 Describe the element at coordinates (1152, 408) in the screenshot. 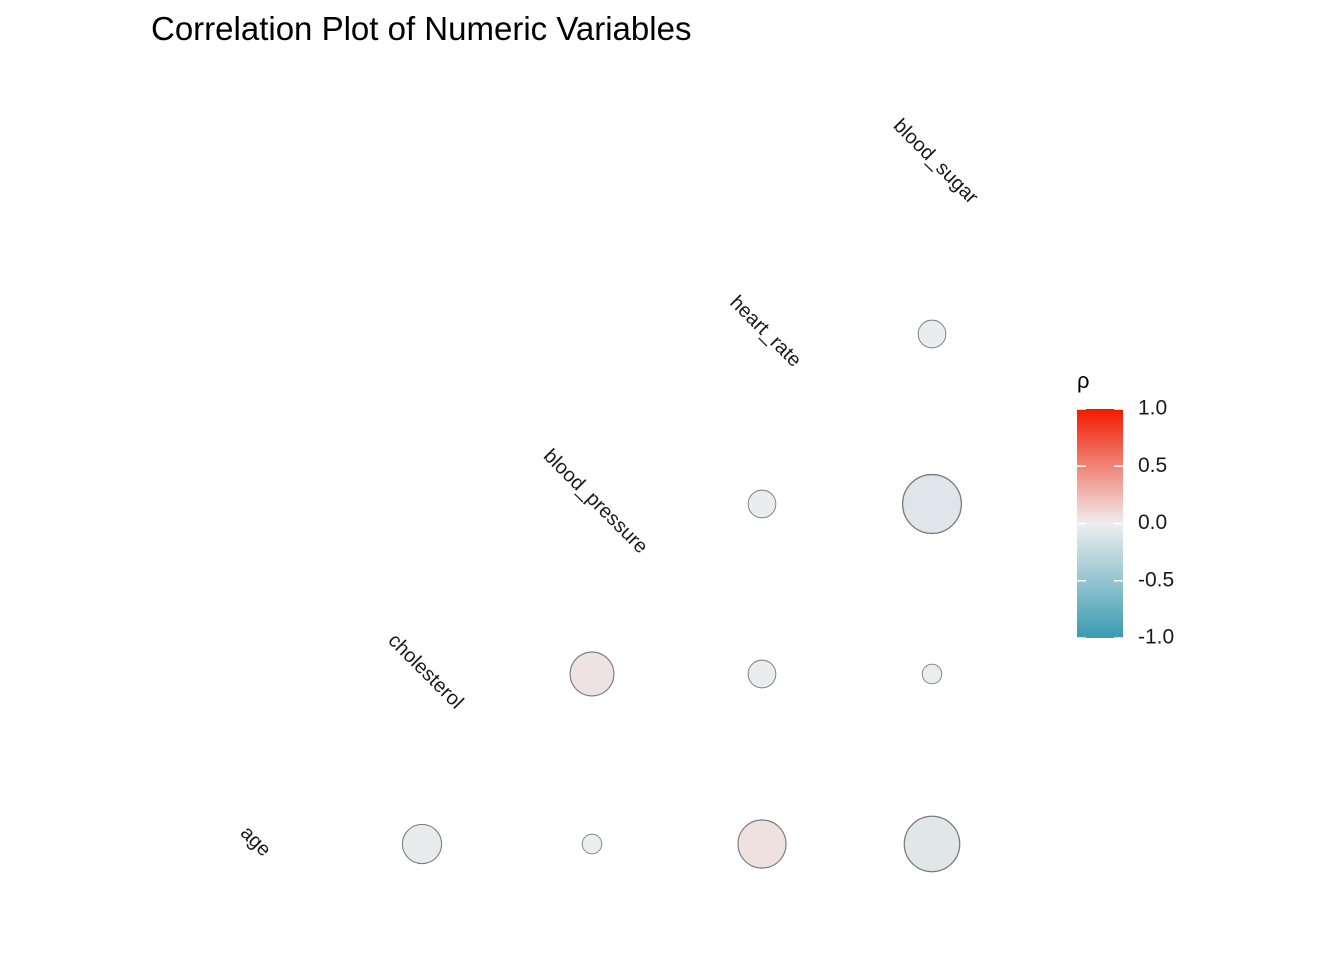

I see `legend-tick-label-0: 1.0` at that location.